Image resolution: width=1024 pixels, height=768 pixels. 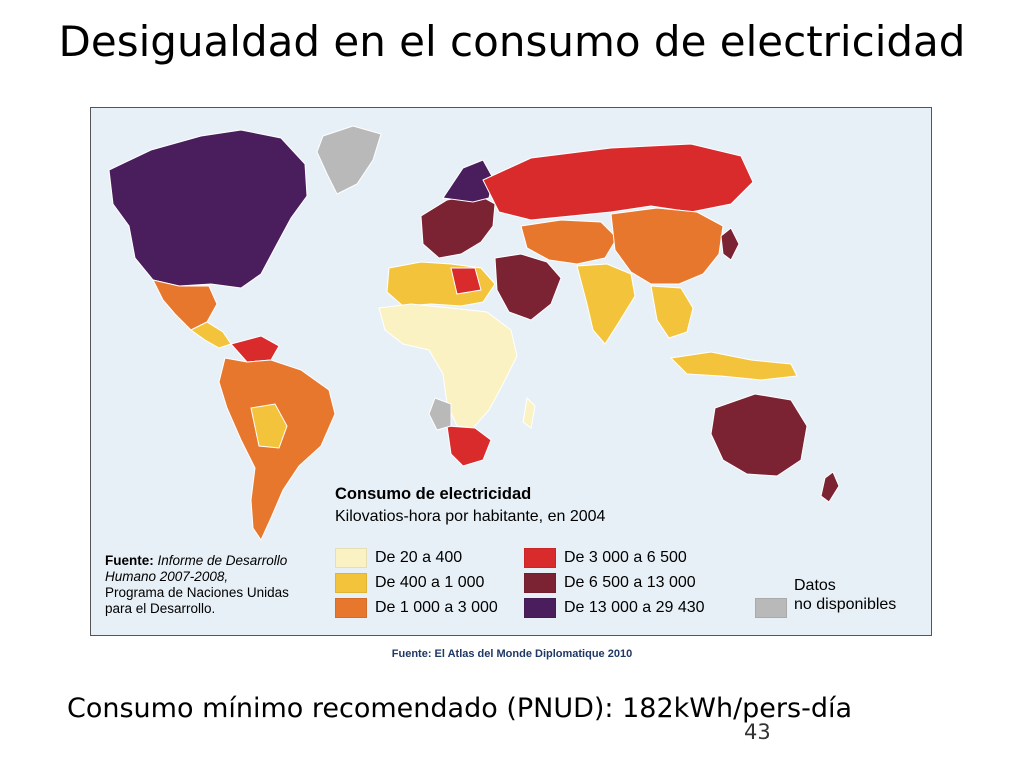 What do you see at coordinates (730, 244) in the screenshot?
I see `region-japan` at bounding box center [730, 244].